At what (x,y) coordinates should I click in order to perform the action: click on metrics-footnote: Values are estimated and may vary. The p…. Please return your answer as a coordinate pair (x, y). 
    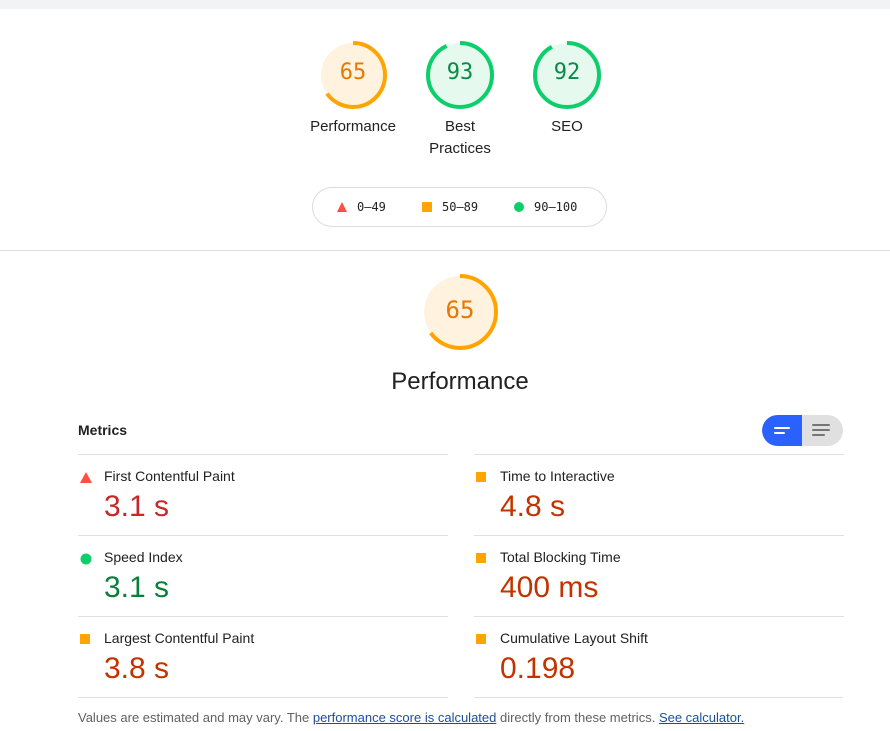
    Looking at the image, I should click on (411, 717).